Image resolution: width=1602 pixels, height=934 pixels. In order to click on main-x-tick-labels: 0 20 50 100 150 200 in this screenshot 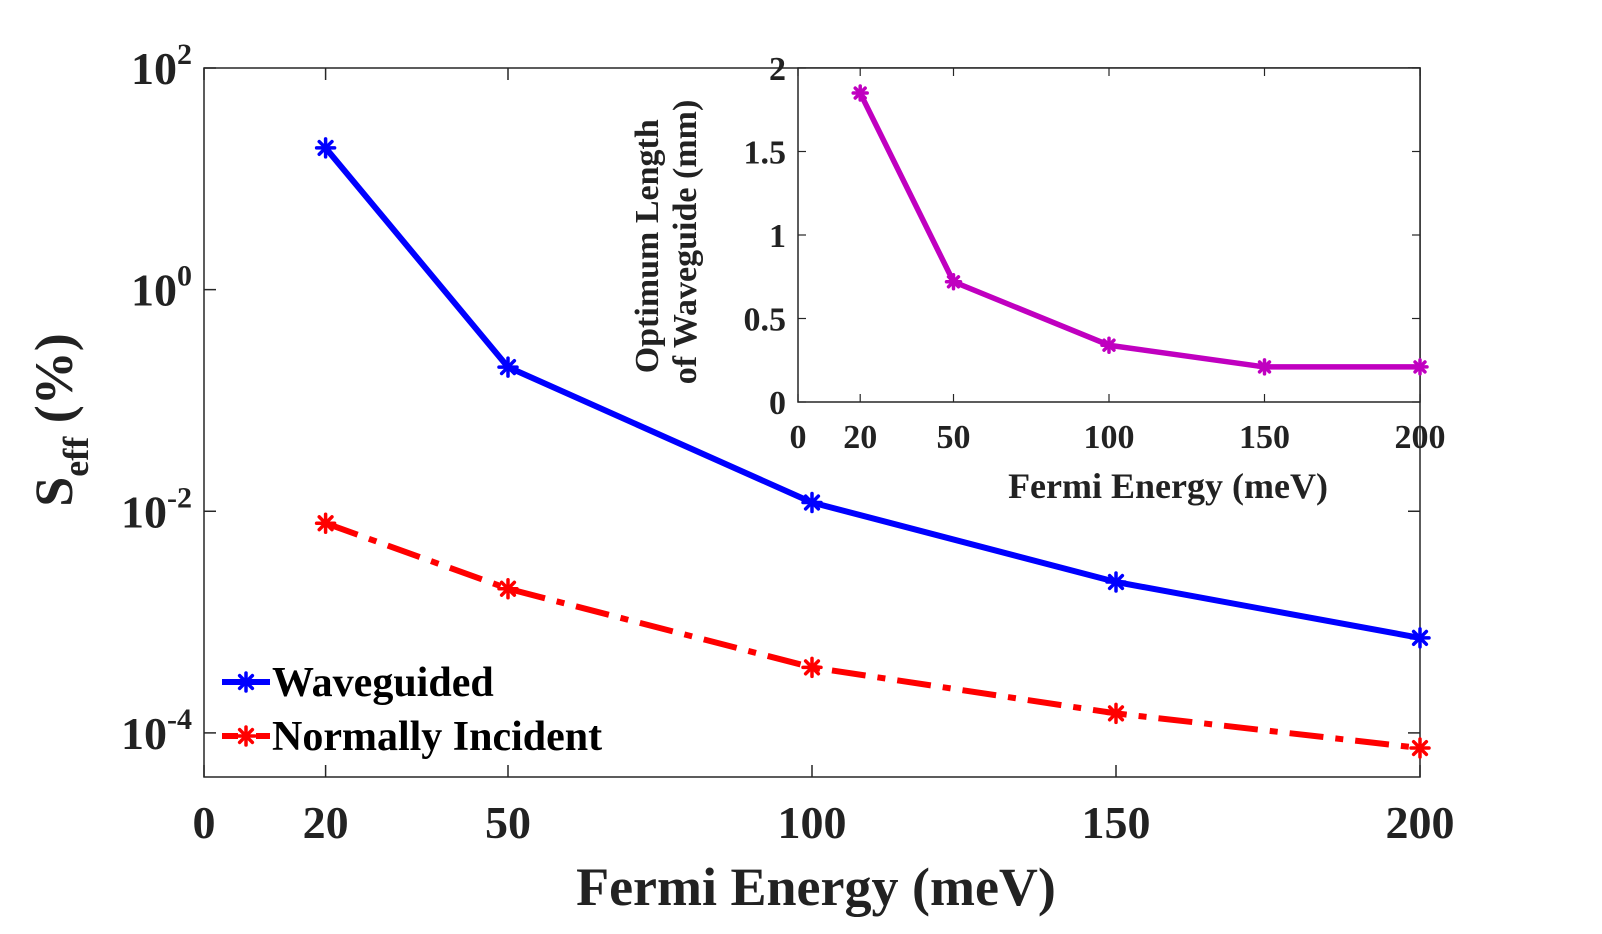, I will do `click(824, 822)`.